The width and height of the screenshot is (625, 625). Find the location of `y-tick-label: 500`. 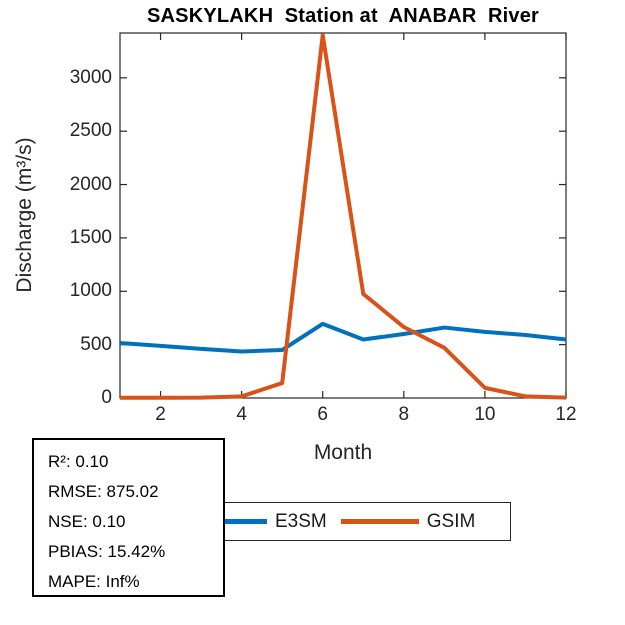

y-tick-label: 500 is located at coordinates (96, 344).